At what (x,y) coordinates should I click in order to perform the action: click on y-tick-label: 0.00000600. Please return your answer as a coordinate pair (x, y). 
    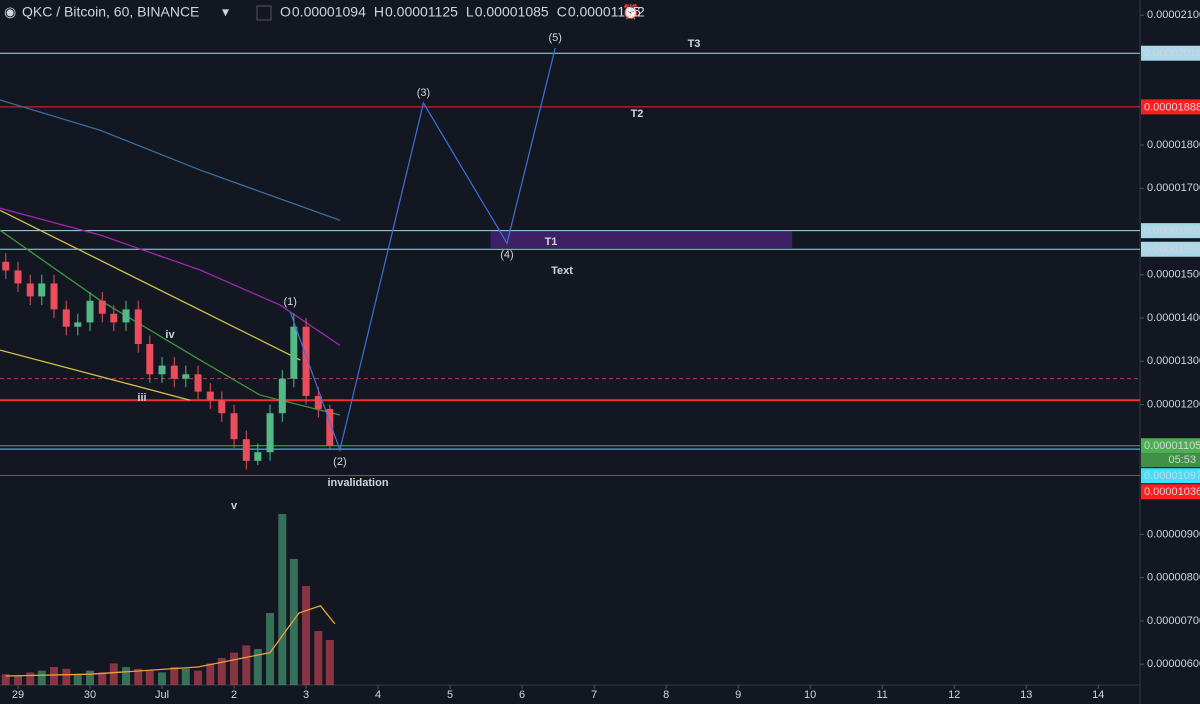
    Looking at the image, I should click on (1173, 664).